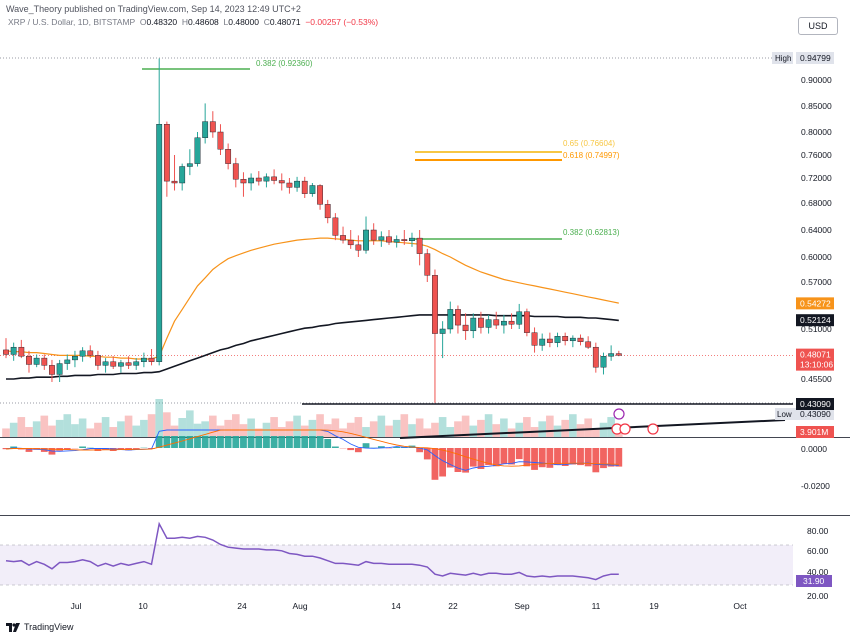 This screenshot has width=850, height=638. I want to click on ma50-line, so click(312, 298).